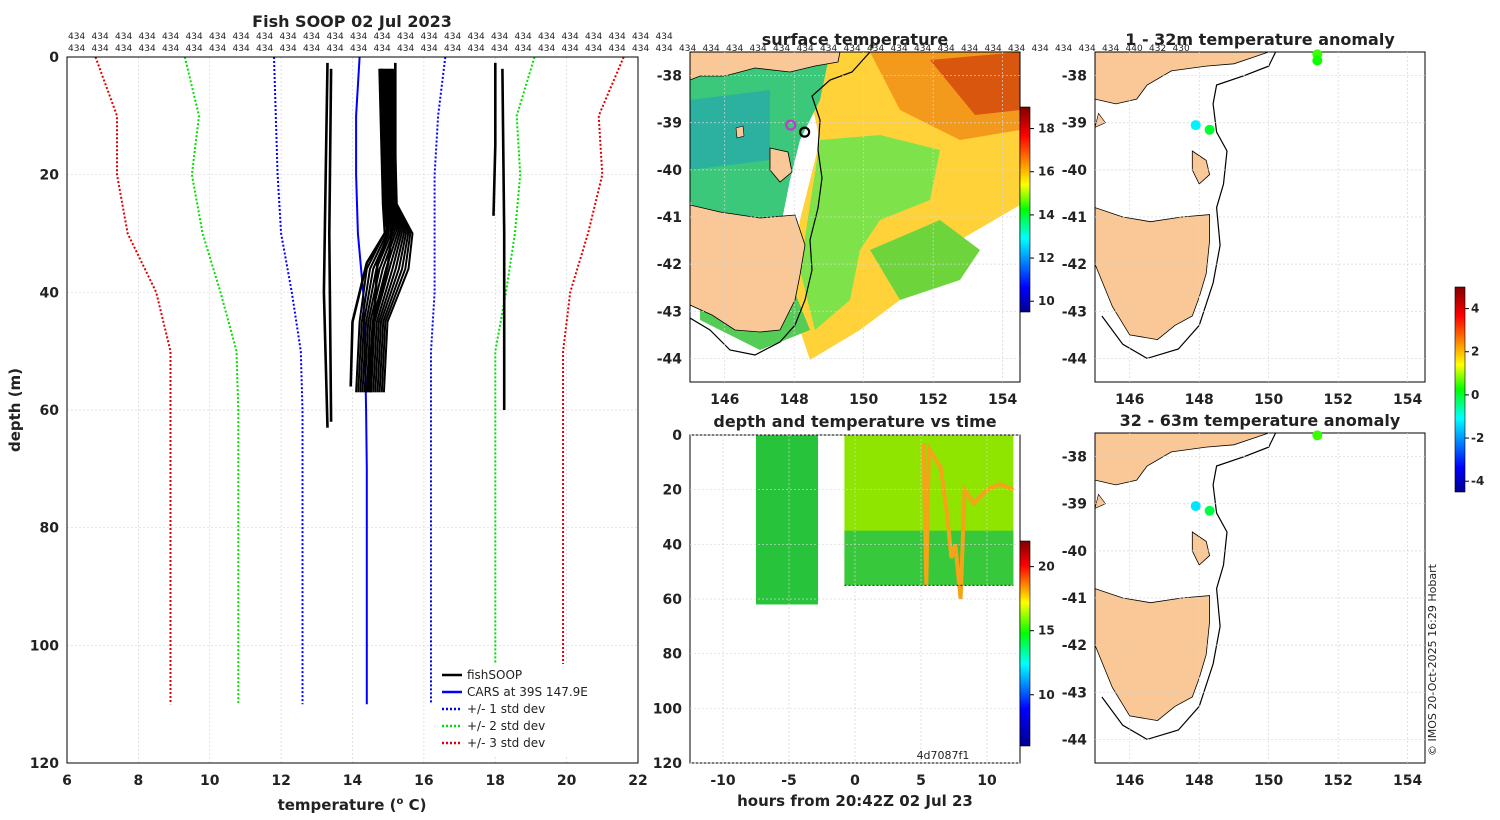 This screenshot has width=1500, height=820. I want to click on anomaly-1-32-ytick-label: -39, so click(1074, 124).